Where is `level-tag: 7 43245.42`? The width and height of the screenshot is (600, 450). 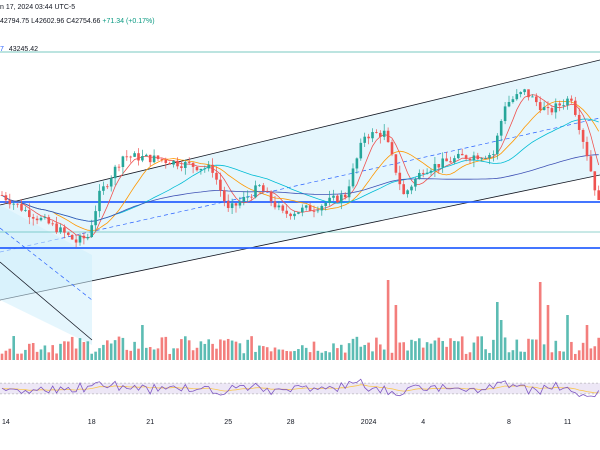
level-tag: 7 43245.42 is located at coordinates (19, 49).